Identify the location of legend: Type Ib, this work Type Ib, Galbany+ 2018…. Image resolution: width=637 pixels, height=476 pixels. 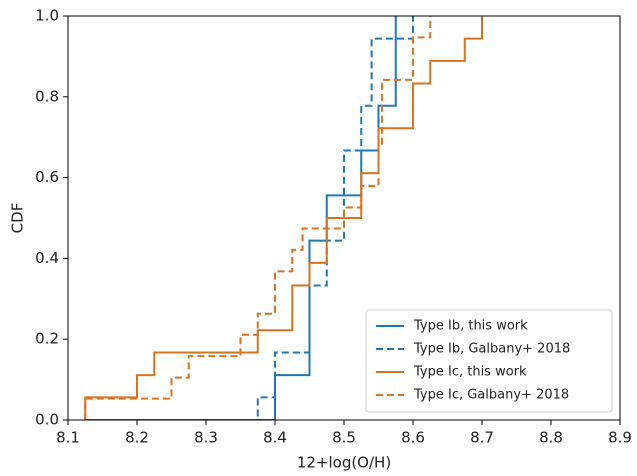
(489, 361).